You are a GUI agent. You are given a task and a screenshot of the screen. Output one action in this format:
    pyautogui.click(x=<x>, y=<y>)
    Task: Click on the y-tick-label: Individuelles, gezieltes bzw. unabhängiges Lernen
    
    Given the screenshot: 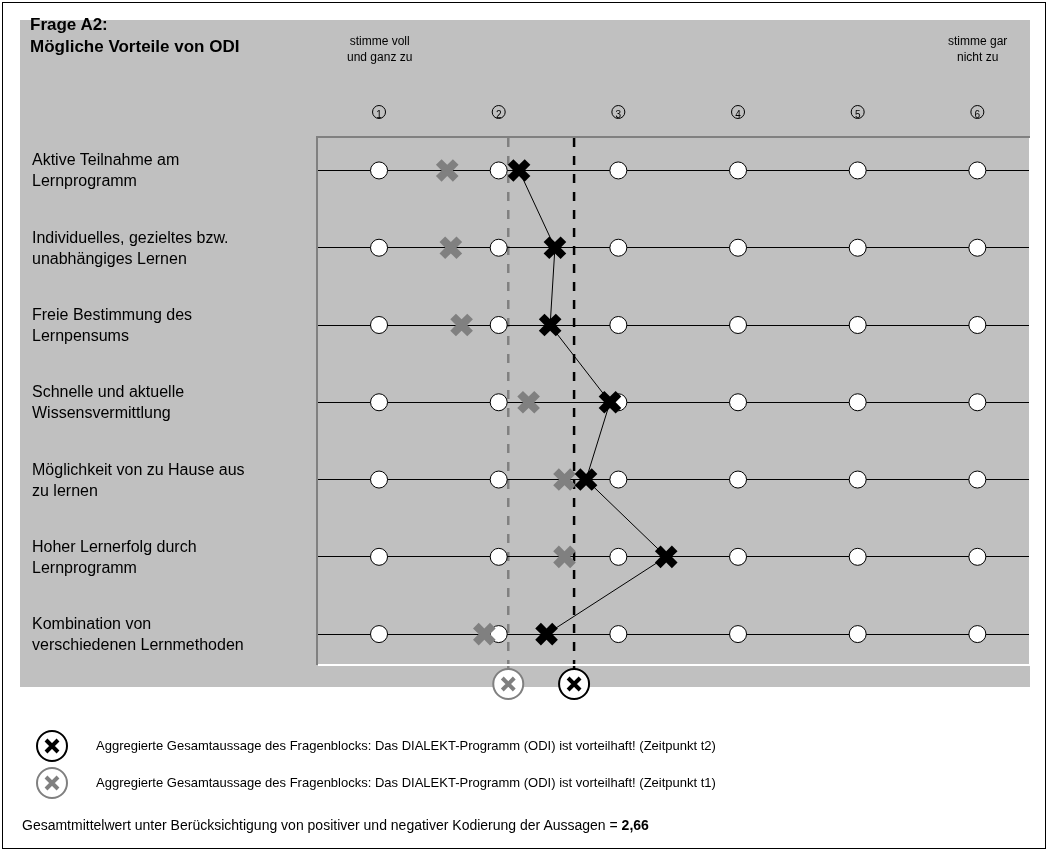 What is the action you would take?
    pyautogui.click(x=130, y=248)
    